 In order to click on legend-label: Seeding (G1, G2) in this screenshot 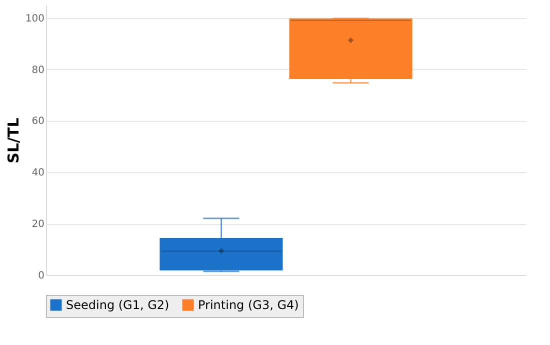, I will do `click(118, 305)`.